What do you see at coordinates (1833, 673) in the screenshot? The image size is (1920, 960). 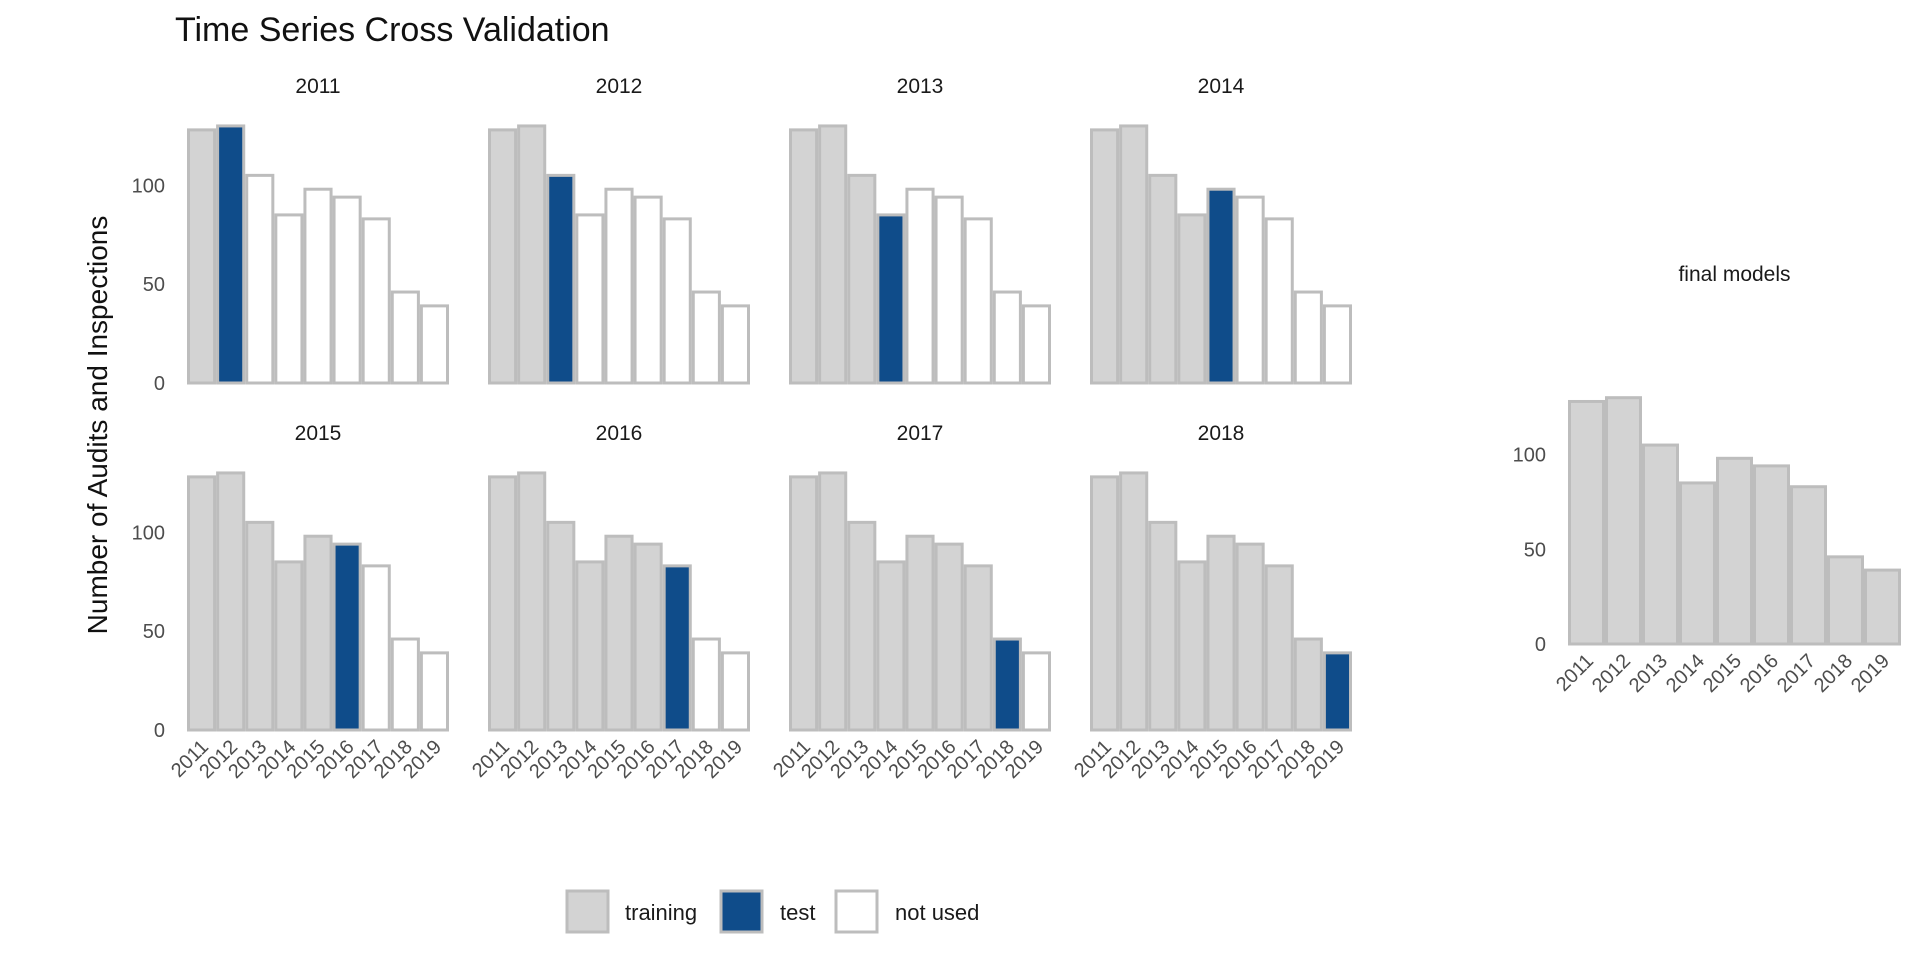 I see `x-tick-label: 2018` at bounding box center [1833, 673].